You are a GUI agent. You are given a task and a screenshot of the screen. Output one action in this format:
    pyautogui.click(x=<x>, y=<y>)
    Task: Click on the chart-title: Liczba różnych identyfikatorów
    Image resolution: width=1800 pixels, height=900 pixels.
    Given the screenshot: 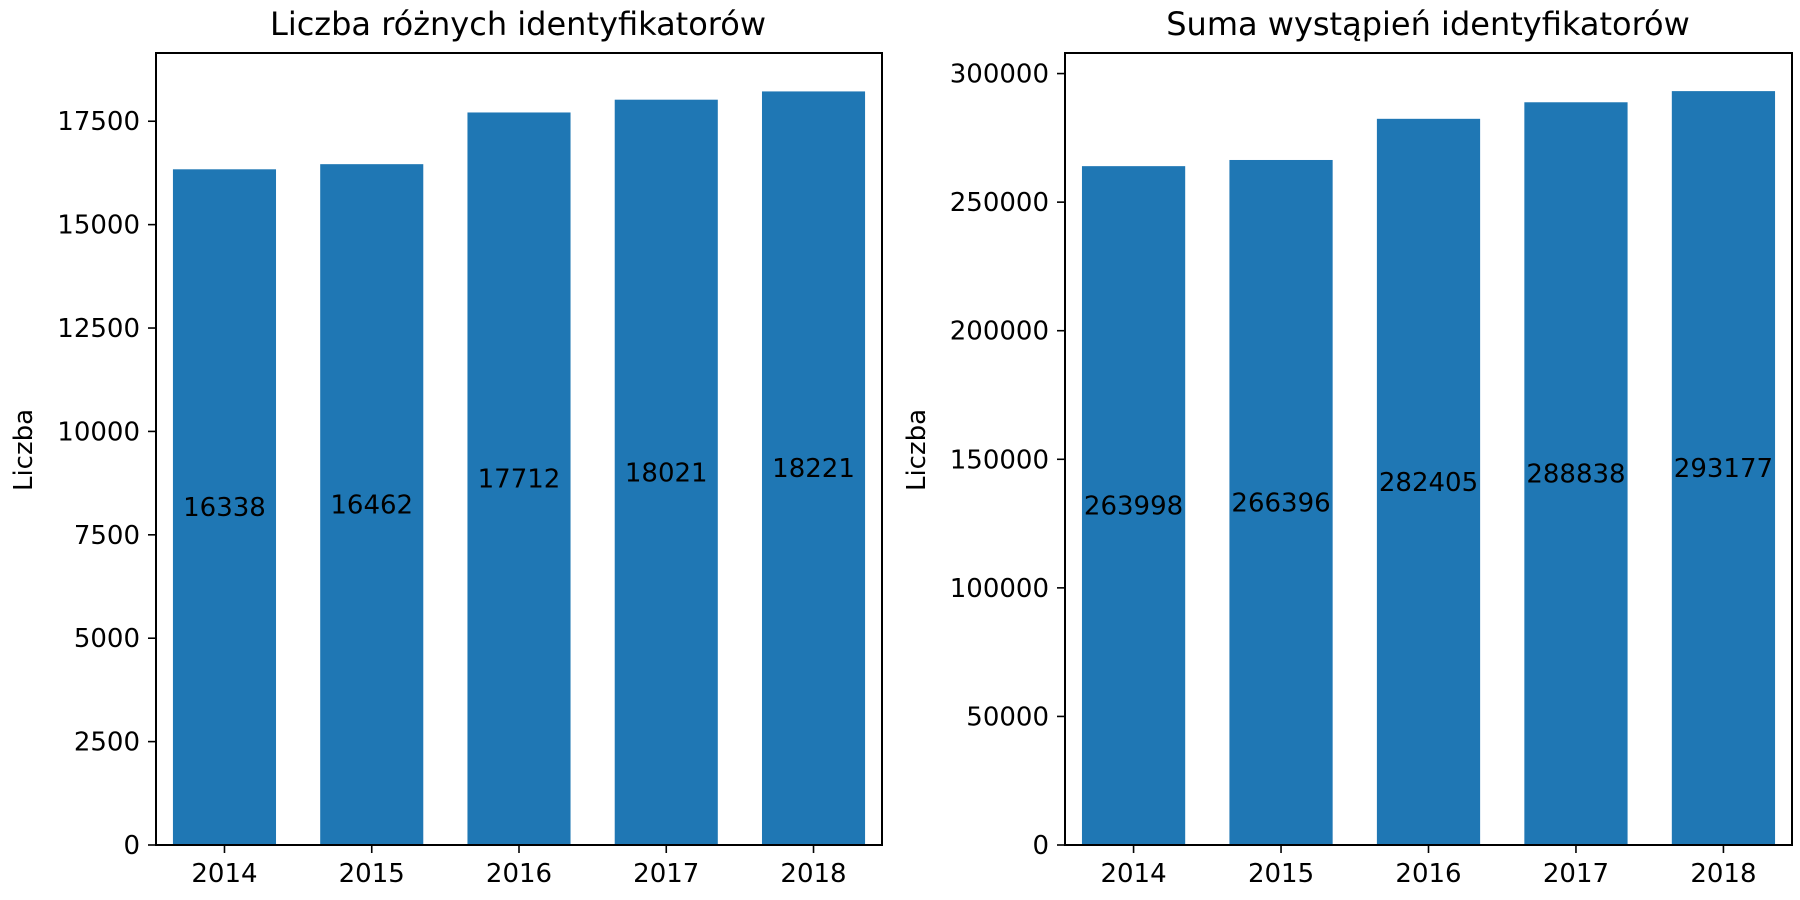 What is the action you would take?
    pyautogui.click(x=518, y=24)
    